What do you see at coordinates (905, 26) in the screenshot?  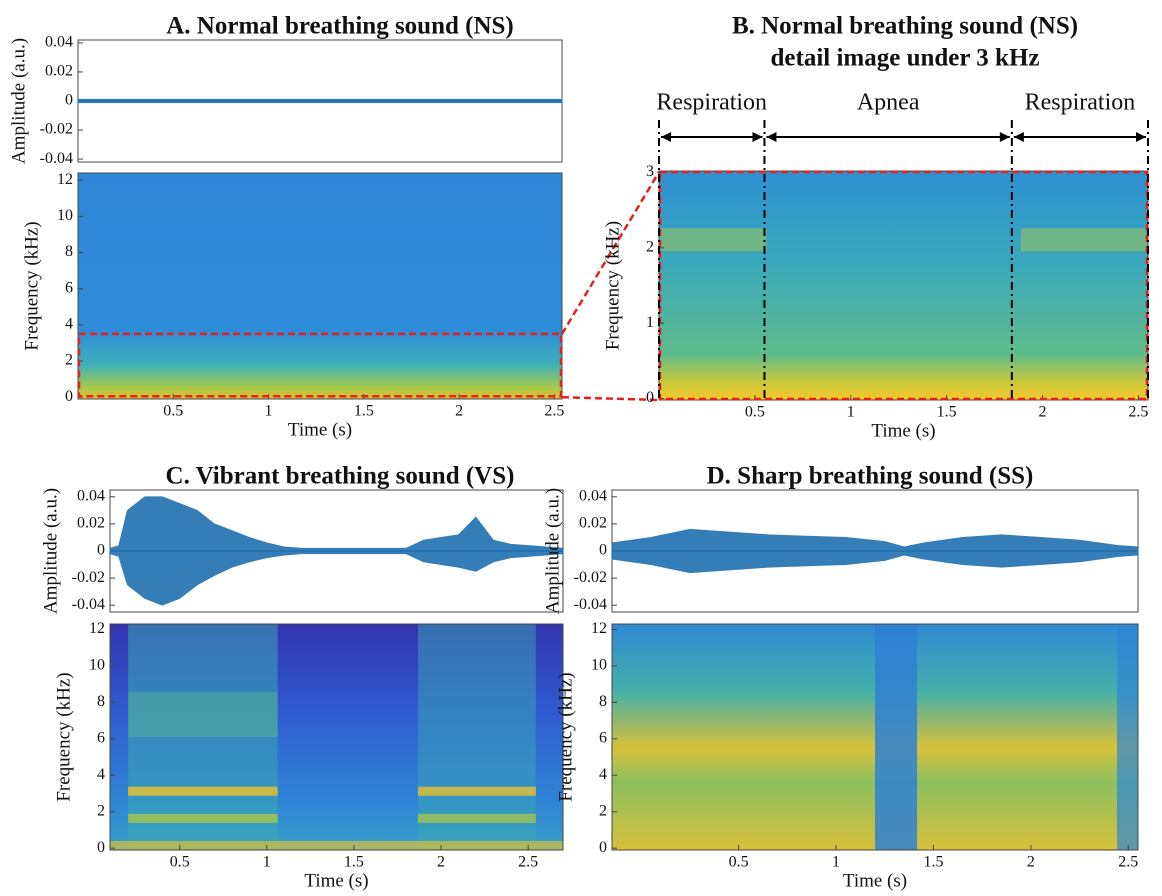 I see `panel-title: B. Normal breathing sound (NS)` at bounding box center [905, 26].